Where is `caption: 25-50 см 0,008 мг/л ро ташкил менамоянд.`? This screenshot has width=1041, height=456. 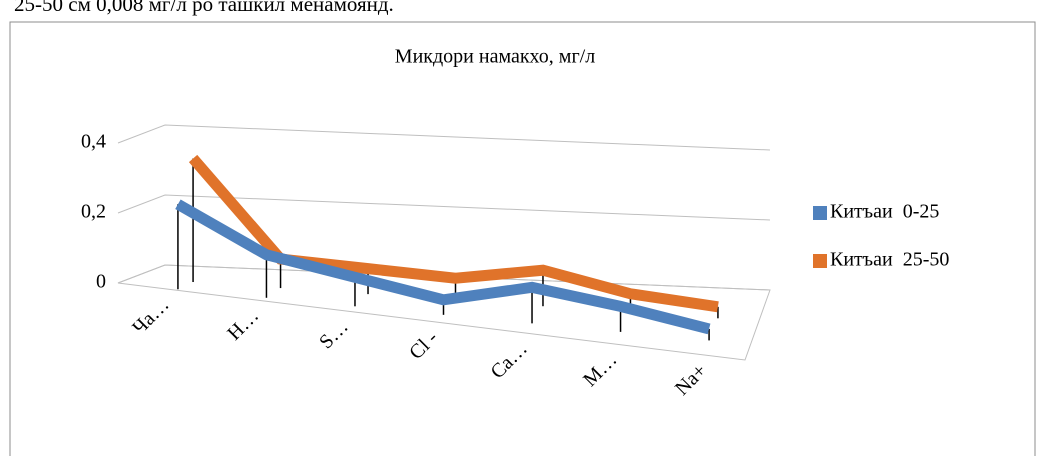
caption: 25-50 см 0,008 мг/л ро ташкил менамоянд. is located at coordinates (204, 8).